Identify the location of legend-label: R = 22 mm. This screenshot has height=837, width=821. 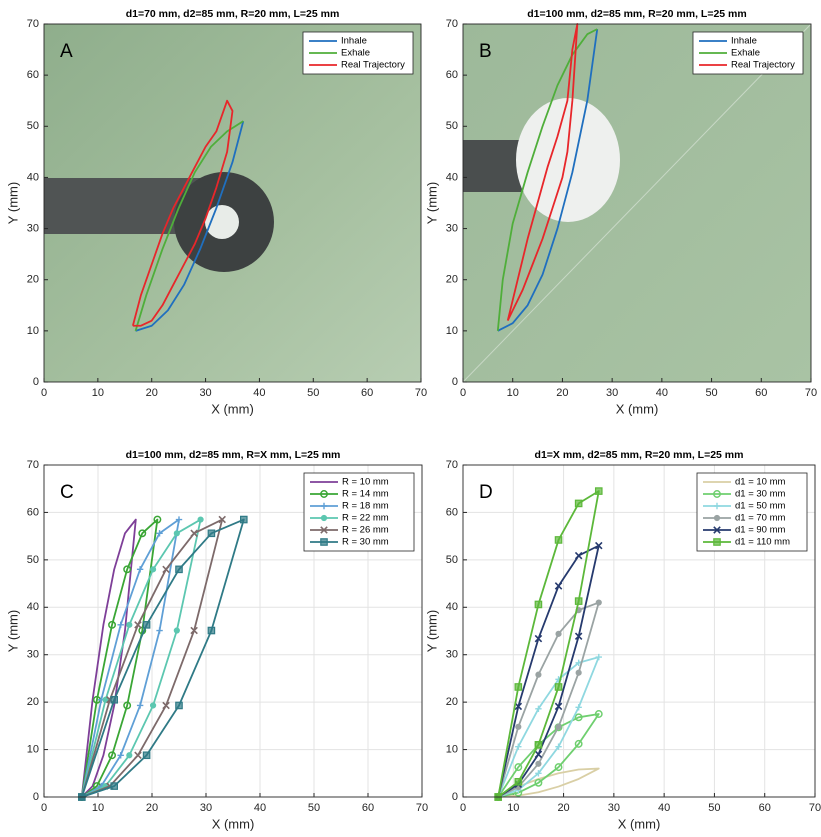
(365, 518).